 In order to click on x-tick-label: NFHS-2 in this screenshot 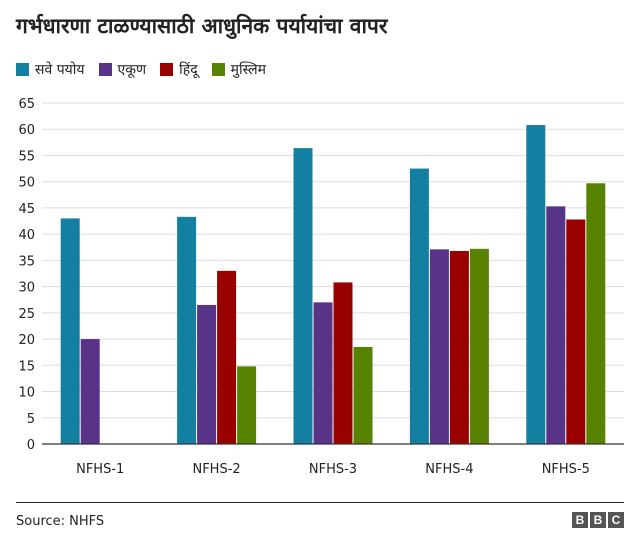, I will do `click(216, 469)`.